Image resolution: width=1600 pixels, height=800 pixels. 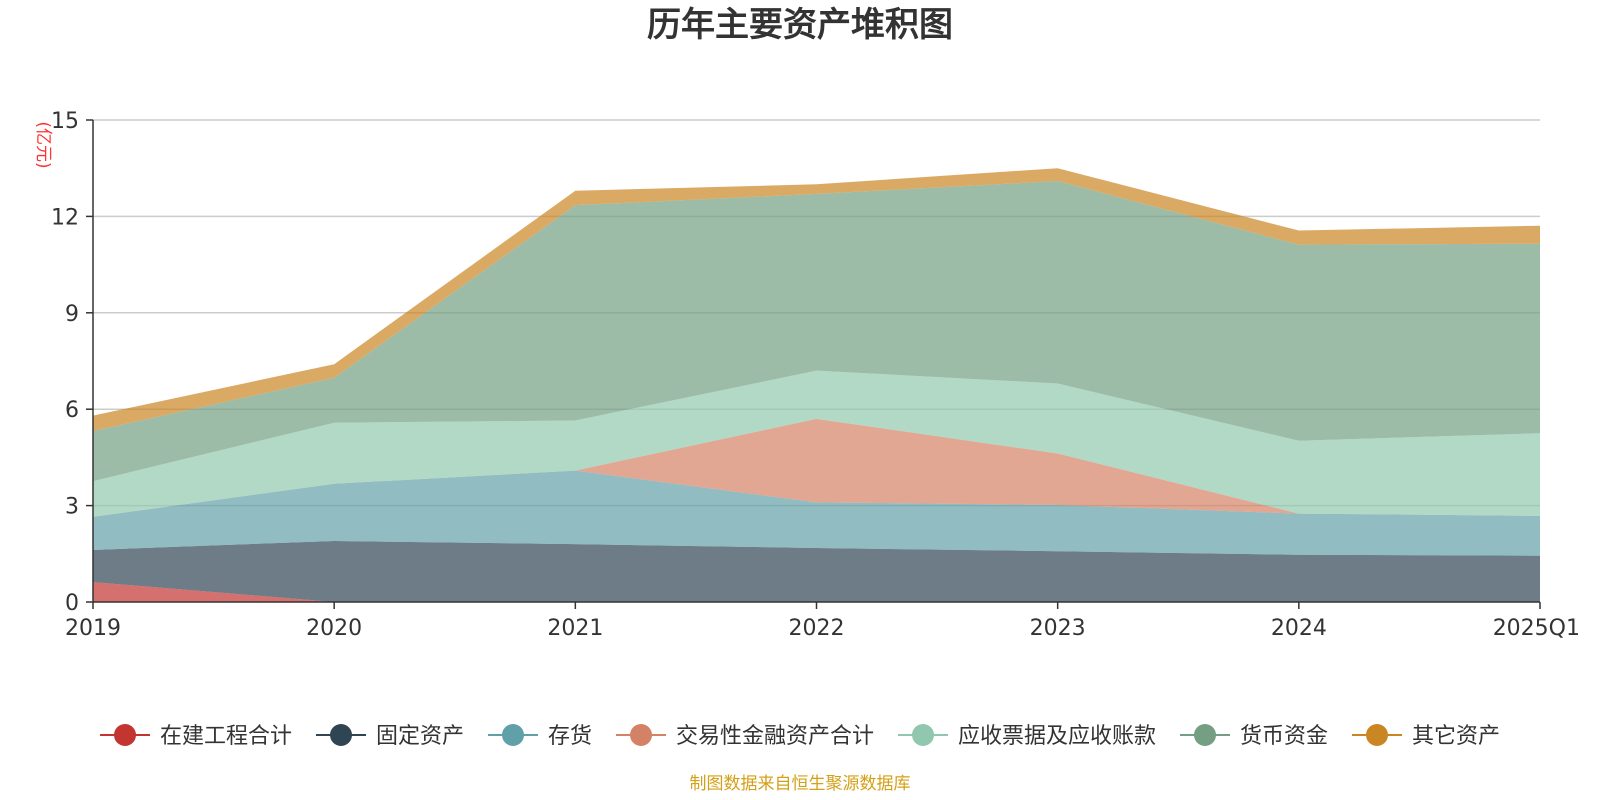 I want to click on y-tick-label: 0, so click(x=72, y=603).